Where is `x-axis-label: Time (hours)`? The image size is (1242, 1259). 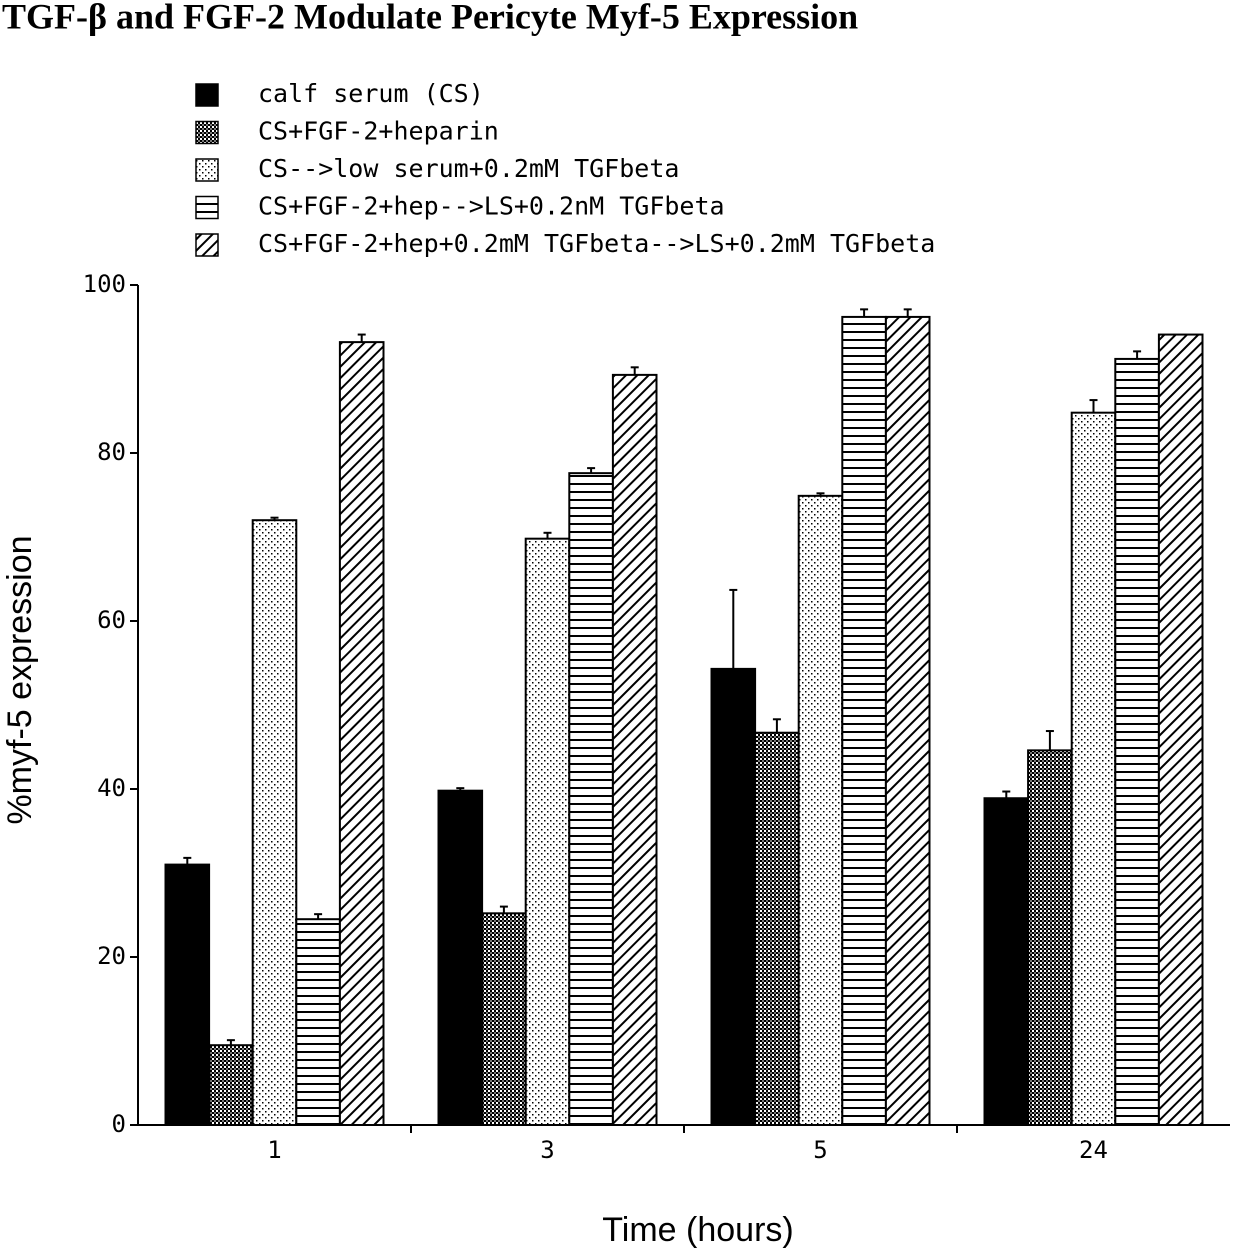
x-axis-label: Time (hours) is located at coordinates (697, 1230).